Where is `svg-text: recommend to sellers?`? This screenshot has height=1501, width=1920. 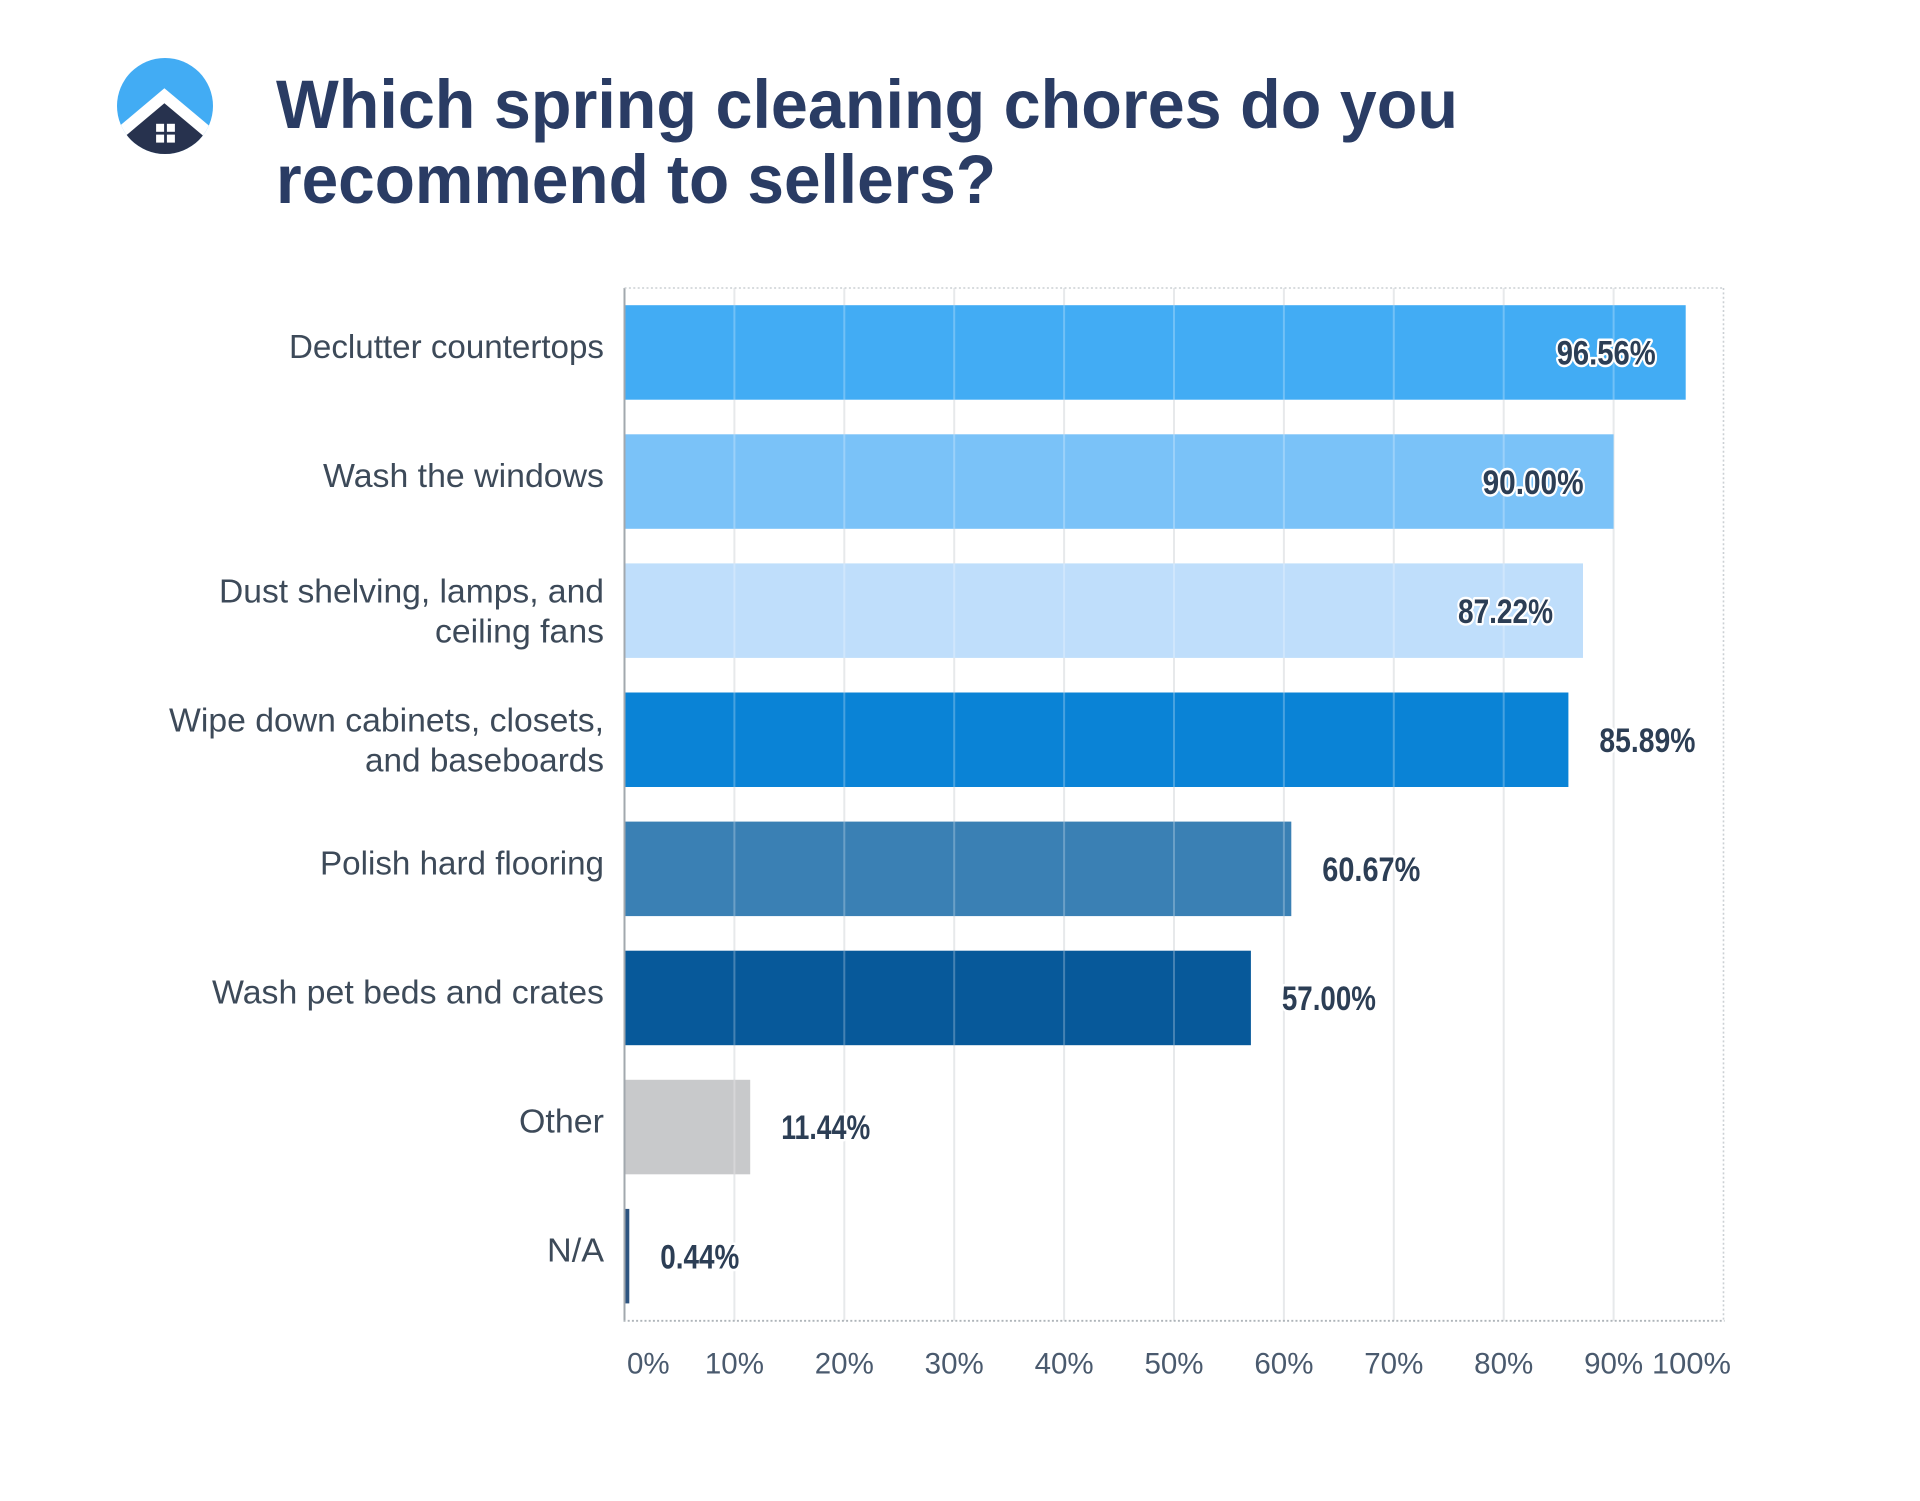
svg-text: recommend to sellers? is located at coordinates (636, 179).